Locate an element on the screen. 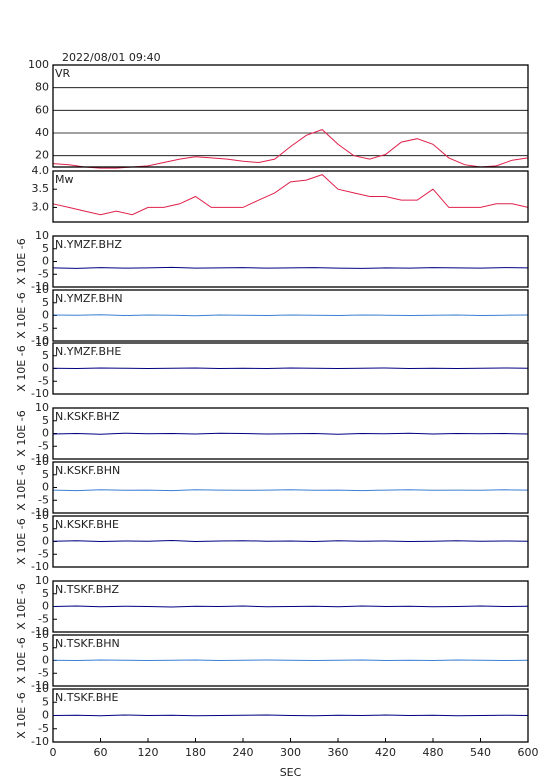 The width and height of the screenshot is (554, 781). series-label: N.YMZF.BHN is located at coordinates (89, 298).